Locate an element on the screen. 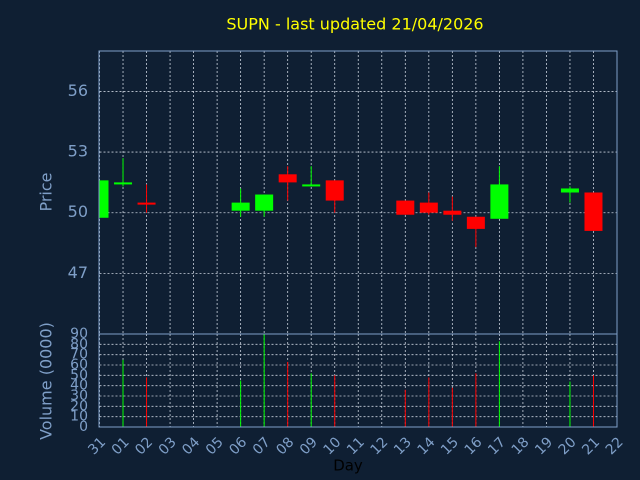 This screenshot has width=640, height=480. volume-tick-label: 20 is located at coordinates (79, 406).